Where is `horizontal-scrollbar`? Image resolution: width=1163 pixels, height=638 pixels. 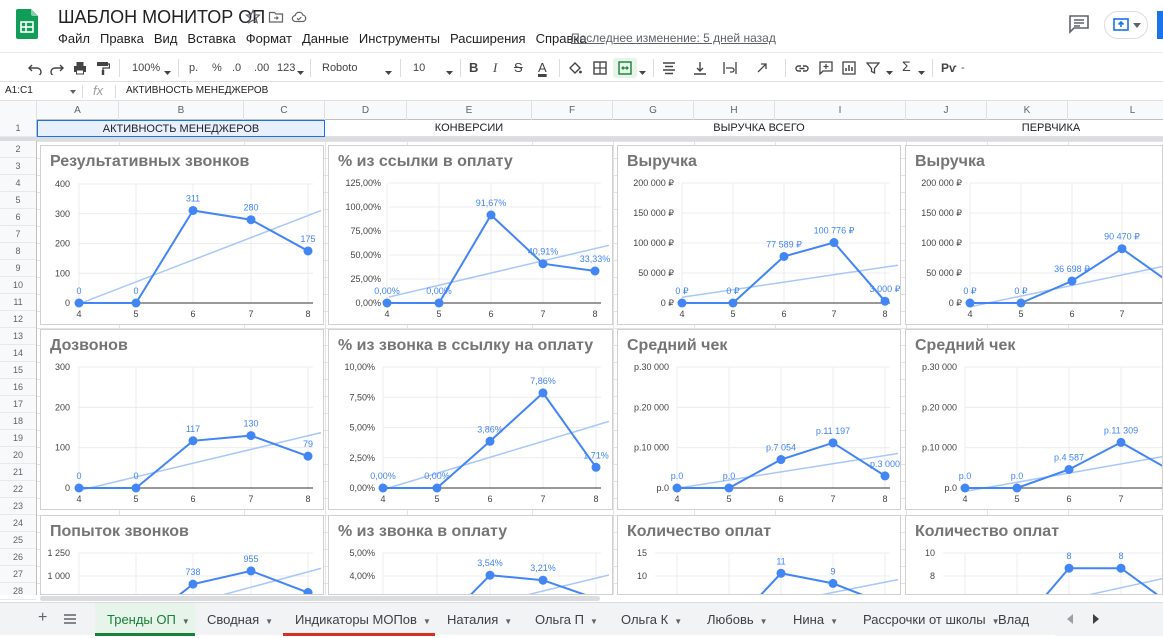
horizontal-scrollbar is located at coordinates (320, 598).